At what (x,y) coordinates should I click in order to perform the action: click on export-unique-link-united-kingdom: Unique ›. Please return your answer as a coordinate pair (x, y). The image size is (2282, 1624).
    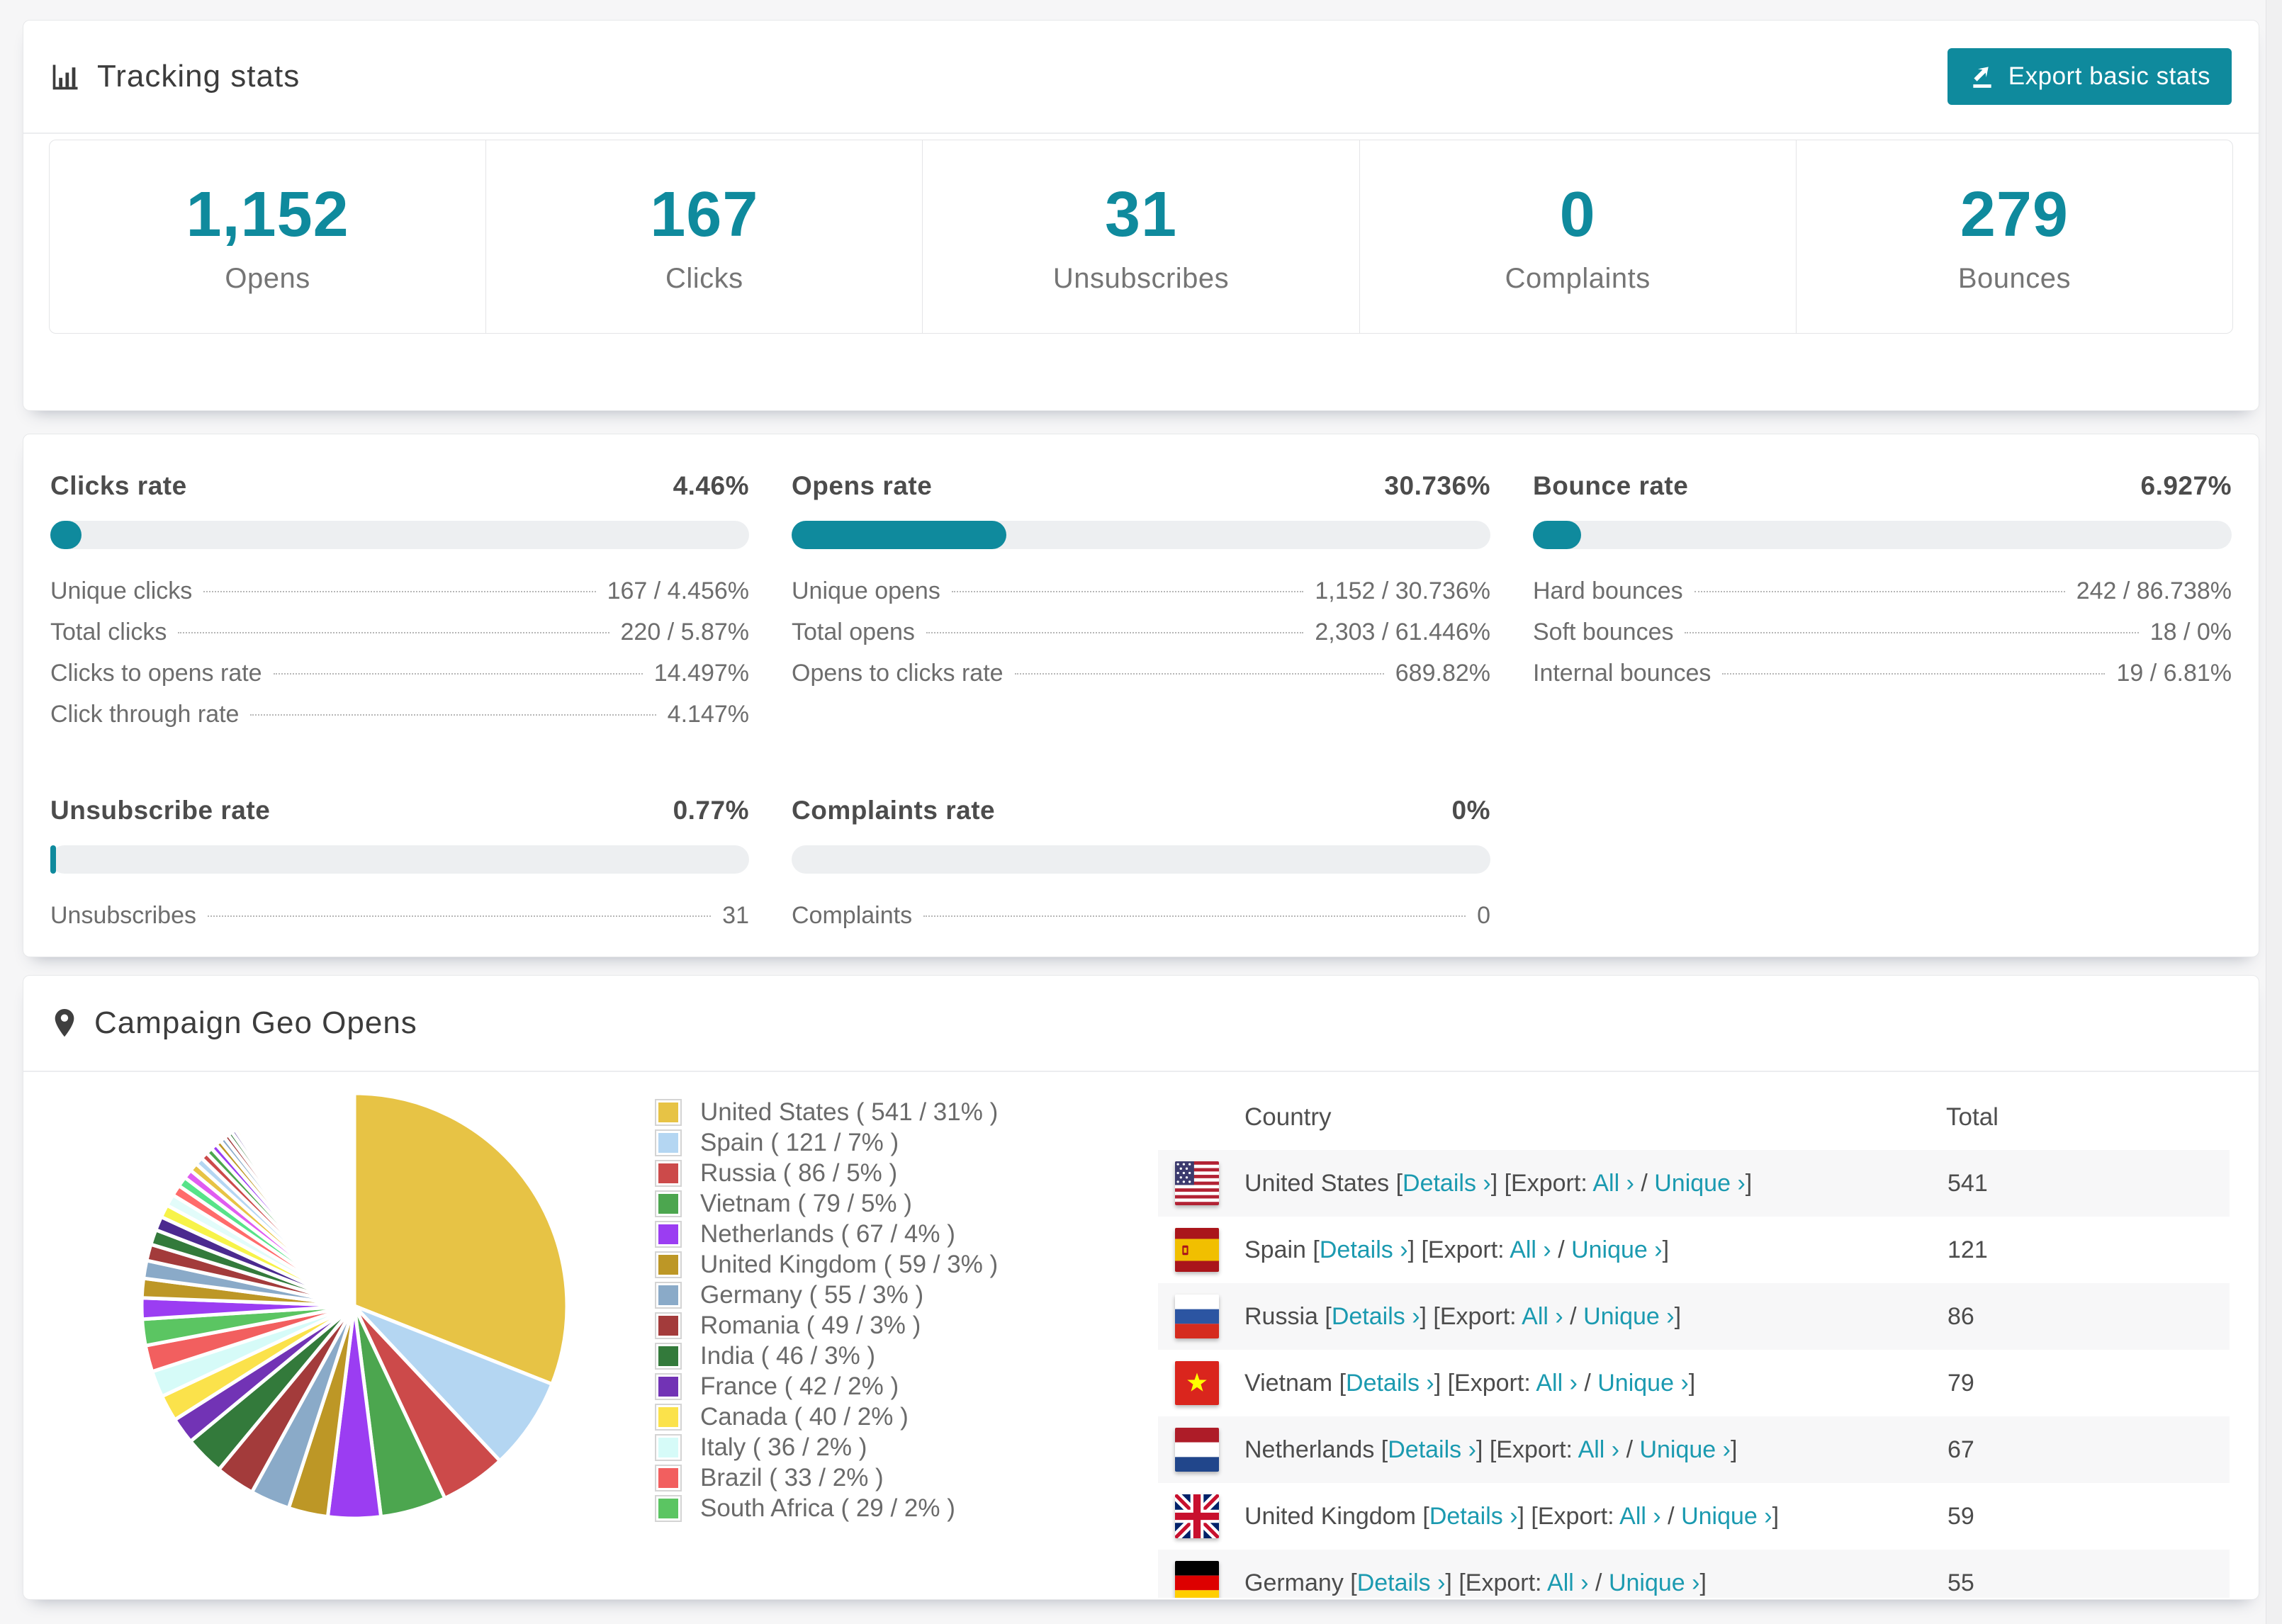
    Looking at the image, I should click on (1726, 1516).